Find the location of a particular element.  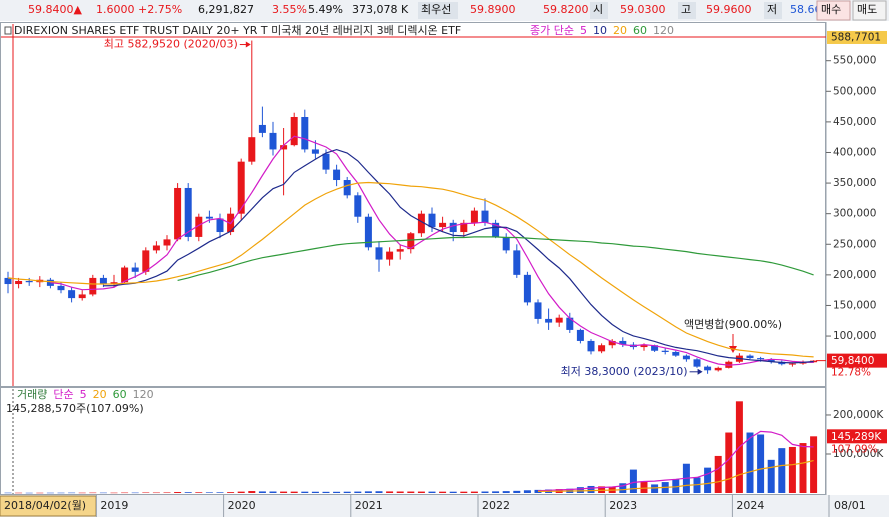

max-marker-label: 588,7701 is located at coordinates (856, 37).